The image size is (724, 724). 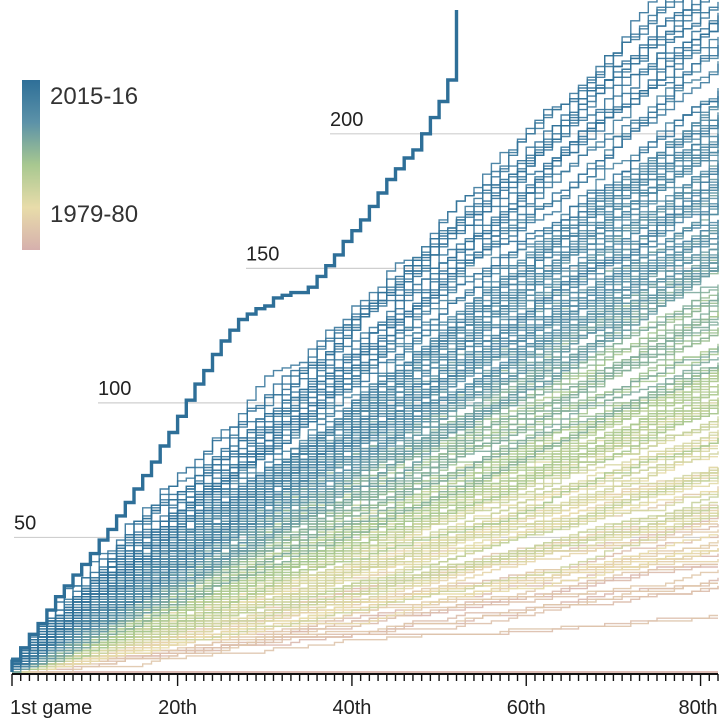 What do you see at coordinates (698, 708) in the screenshot?
I see `x-tick-label: 80th` at bounding box center [698, 708].